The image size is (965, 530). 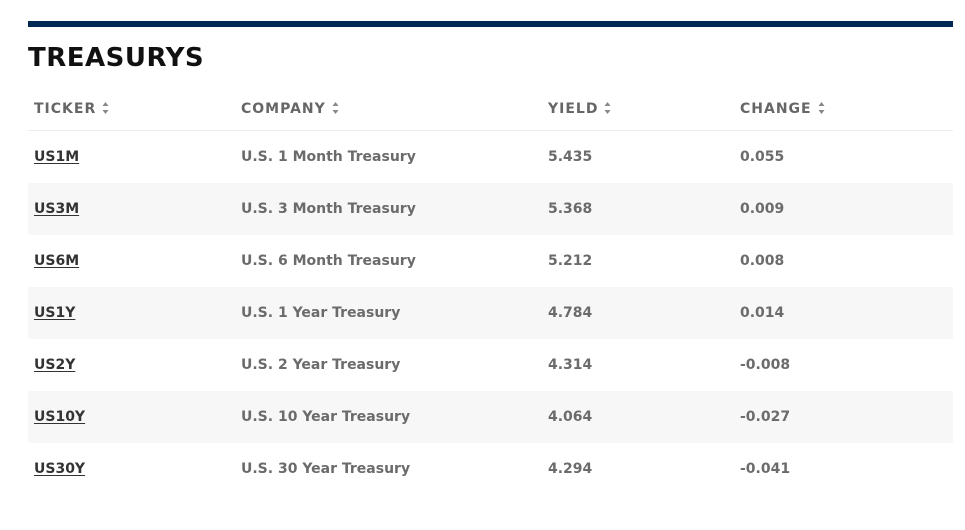 I want to click on change-cell: 0.014, so click(x=842, y=313).